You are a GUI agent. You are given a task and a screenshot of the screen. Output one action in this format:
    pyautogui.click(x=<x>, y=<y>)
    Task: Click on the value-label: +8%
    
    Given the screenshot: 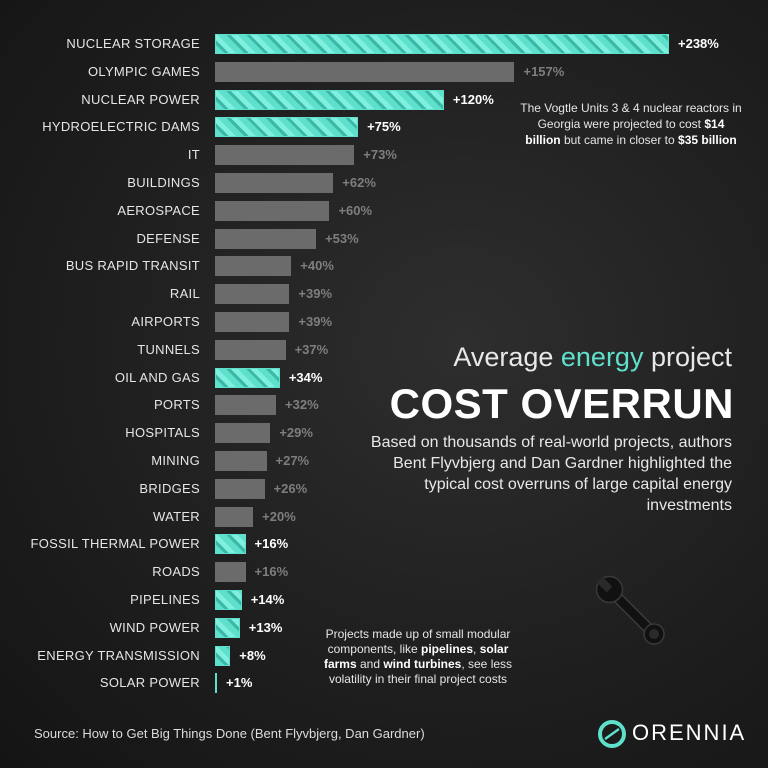 What is the action you would take?
    pyautogui.click(x=252, y=655)
    